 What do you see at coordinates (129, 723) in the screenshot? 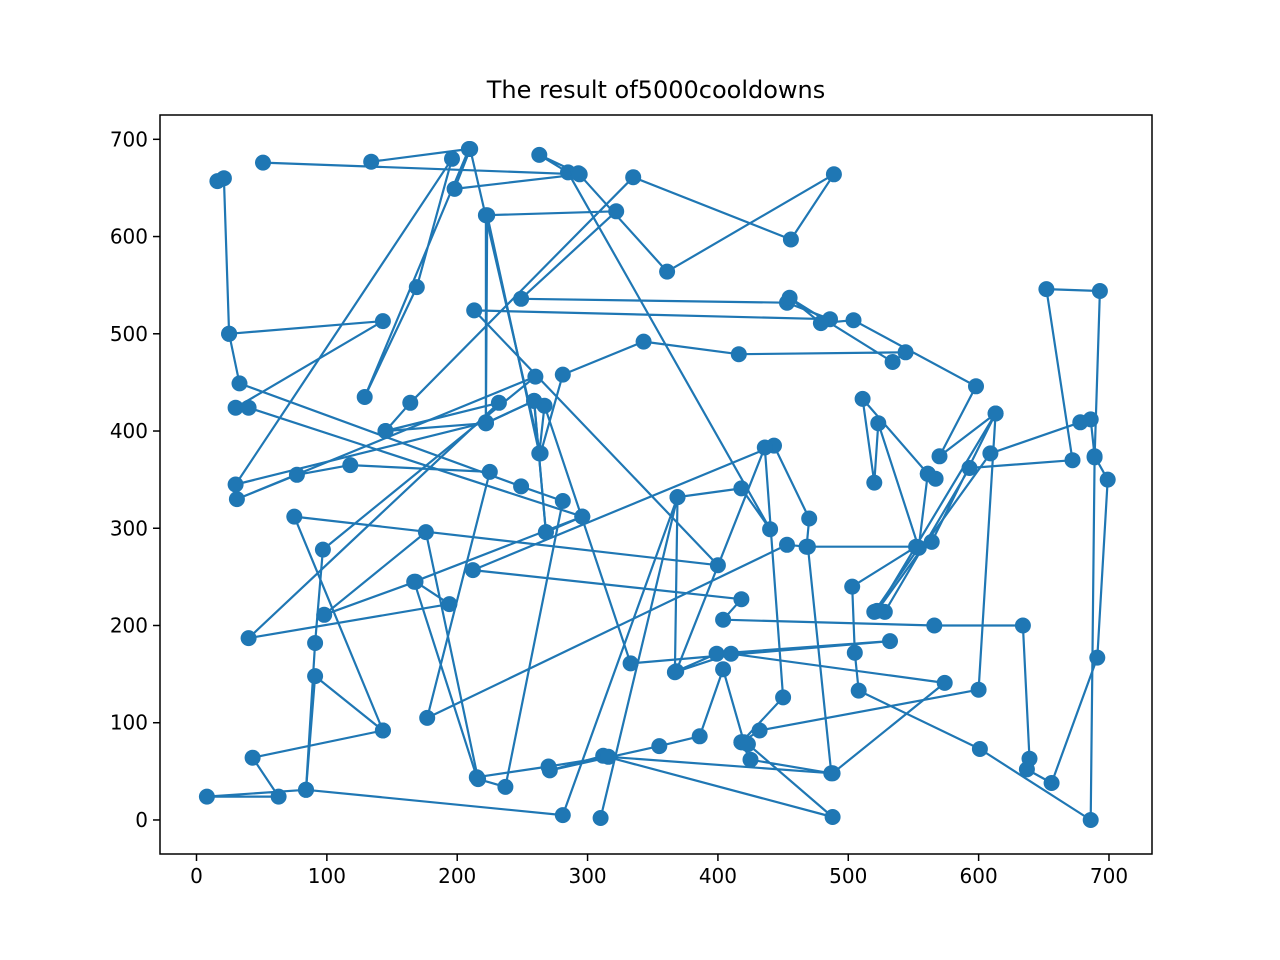
I see `y-tick-label: 100` at bounding box center [129, 723].